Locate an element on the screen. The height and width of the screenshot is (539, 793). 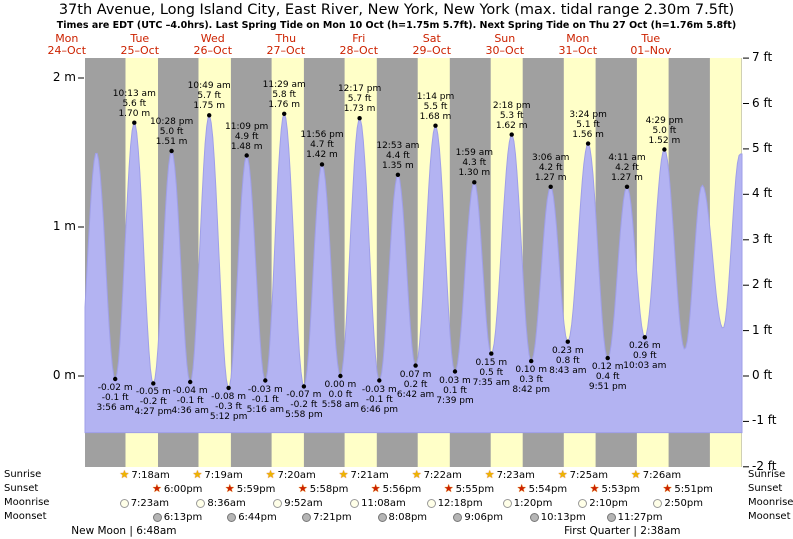
moonset-time: 9:06pm is located at coordinates (483, 517).